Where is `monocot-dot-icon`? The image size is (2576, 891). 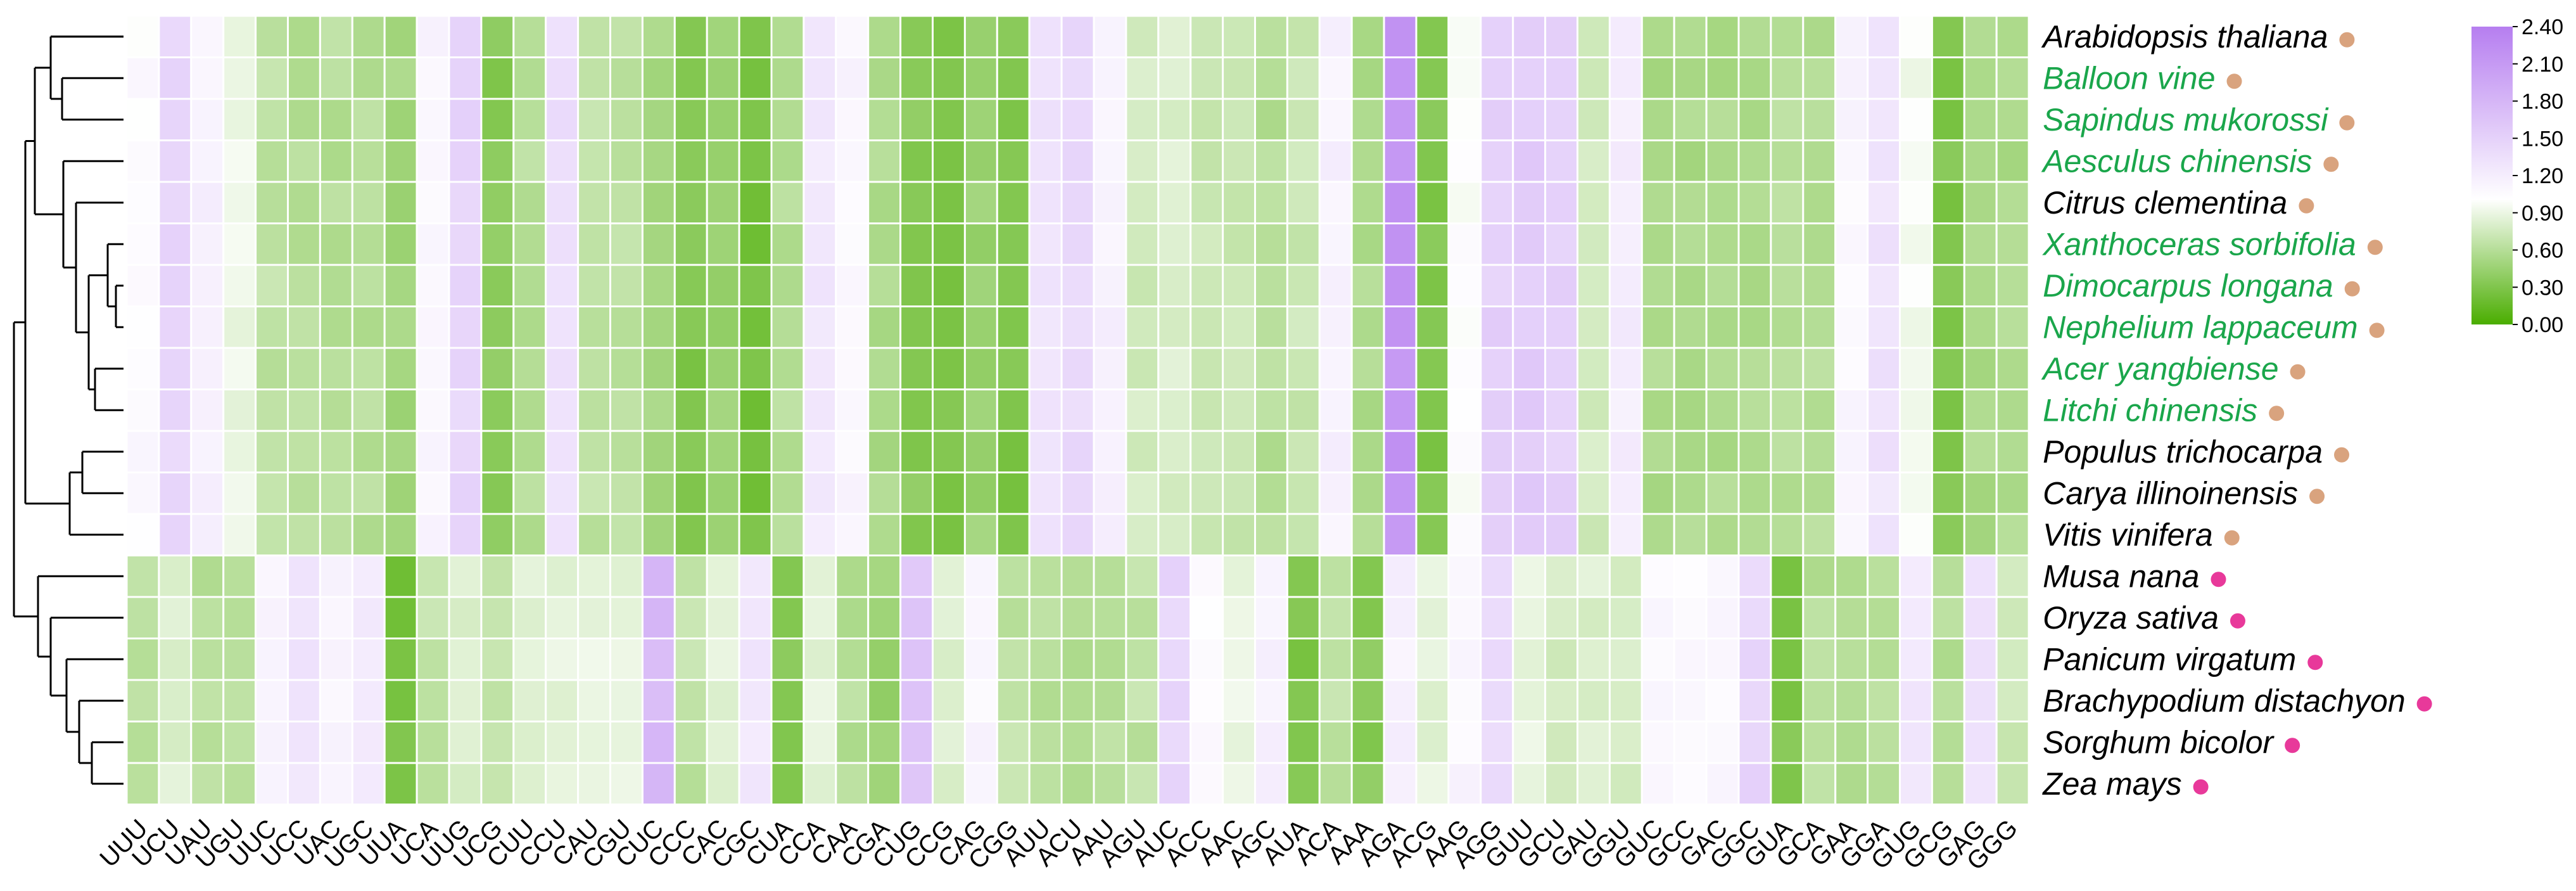 monocot-dot-icon is located at coordinates (2424, 704).